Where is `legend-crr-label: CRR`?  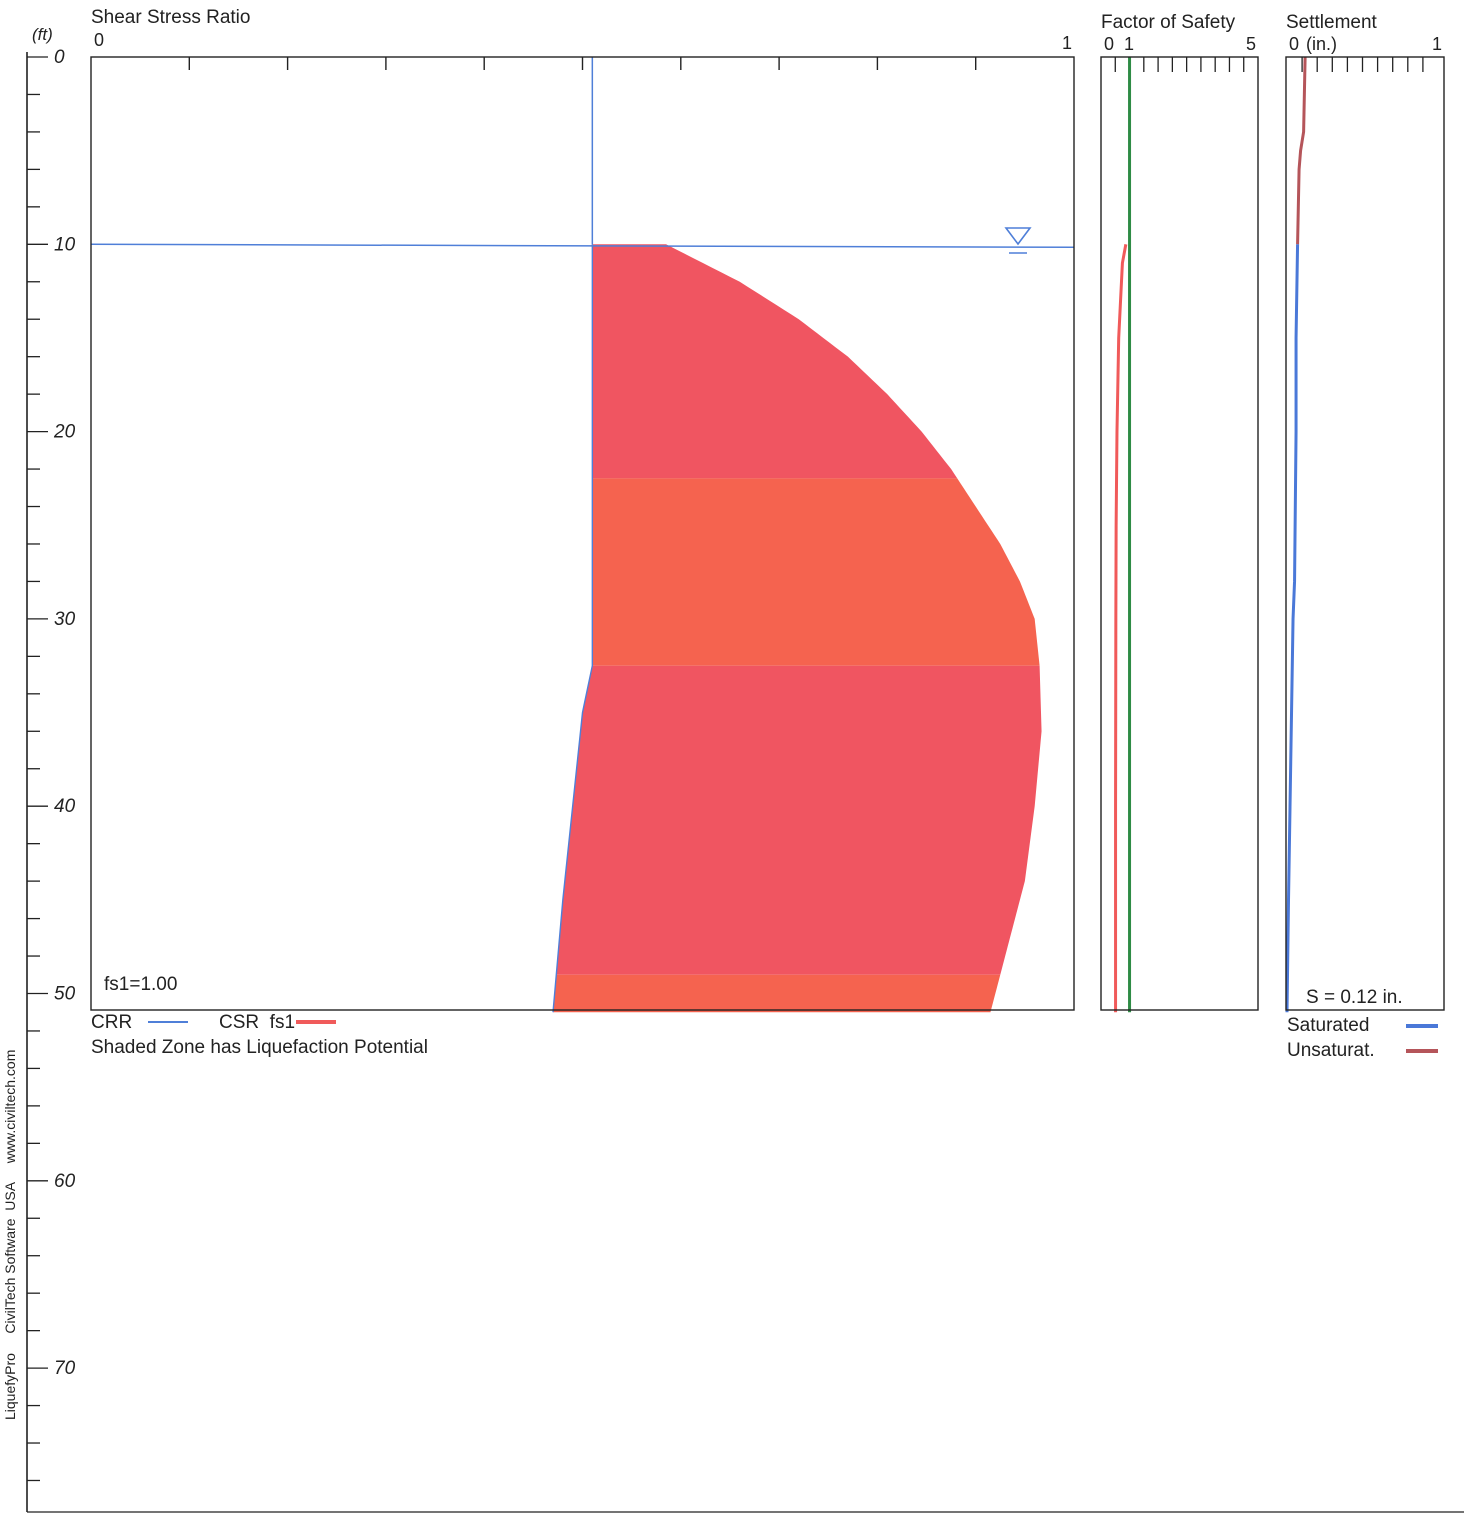 legend-crr-label: CRR is located at coordinates (111, 1022).